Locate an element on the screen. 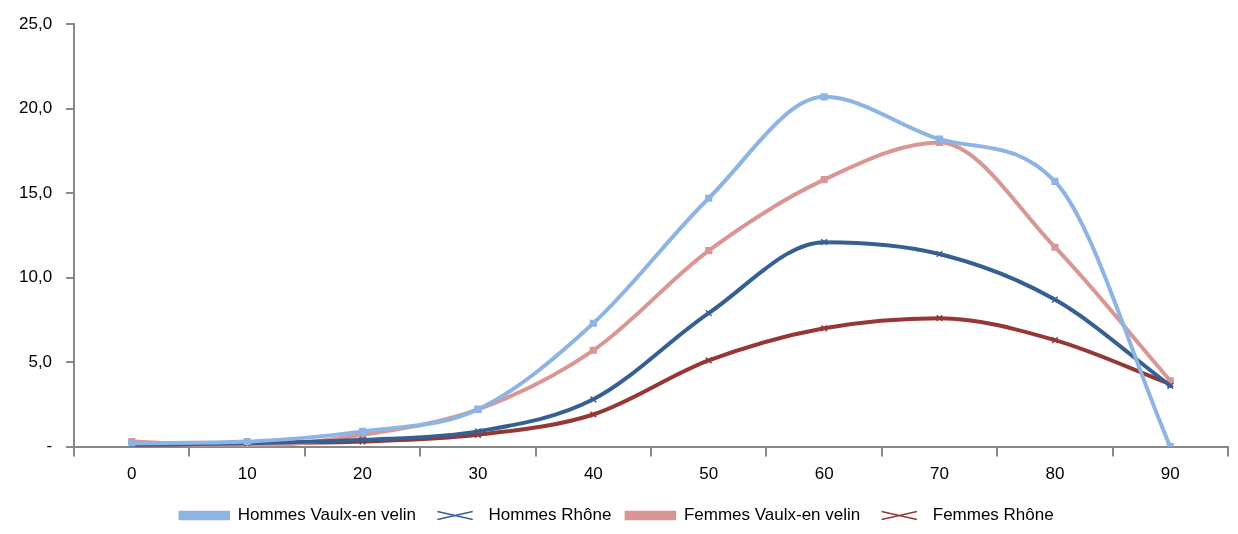 This screenshot has width=1238, height=534. y-tick-label: 25,0 is located at coordinates (35, 23).